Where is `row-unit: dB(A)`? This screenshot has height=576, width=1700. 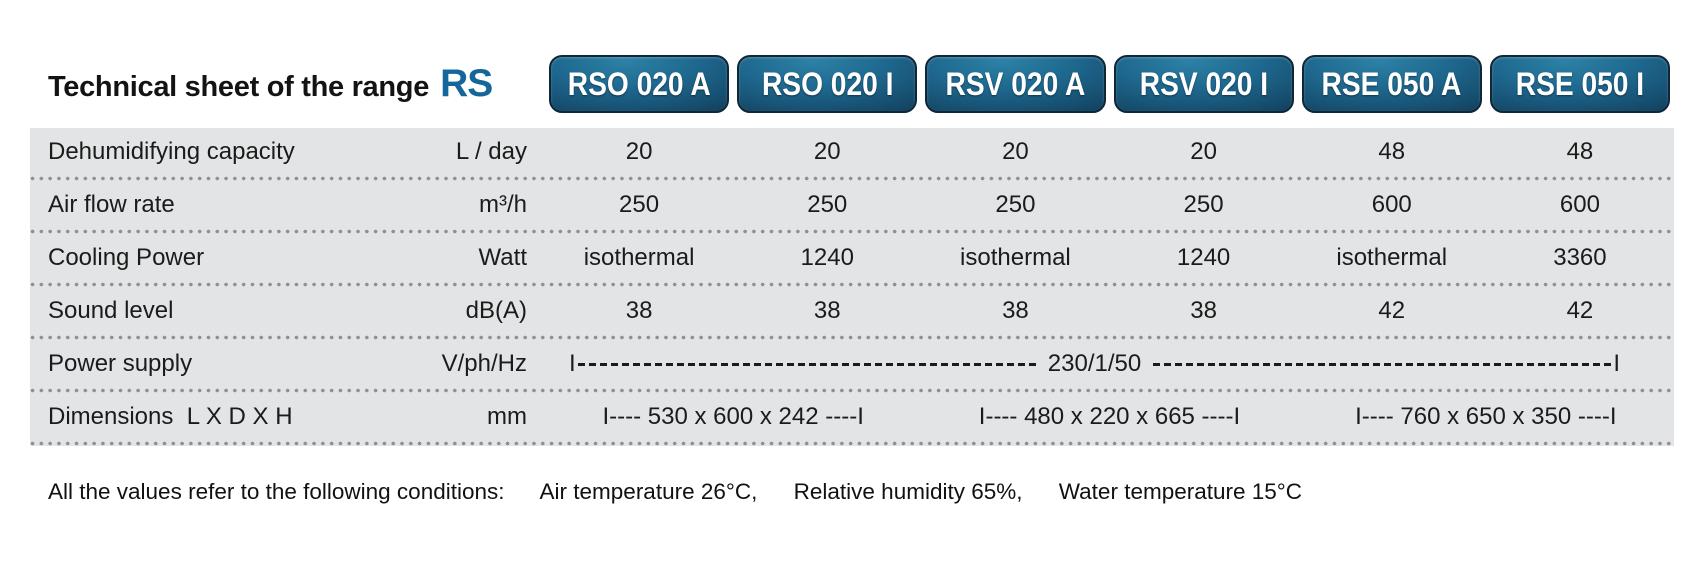 row-unit: dB(A) is located at coordinates (496, 310).